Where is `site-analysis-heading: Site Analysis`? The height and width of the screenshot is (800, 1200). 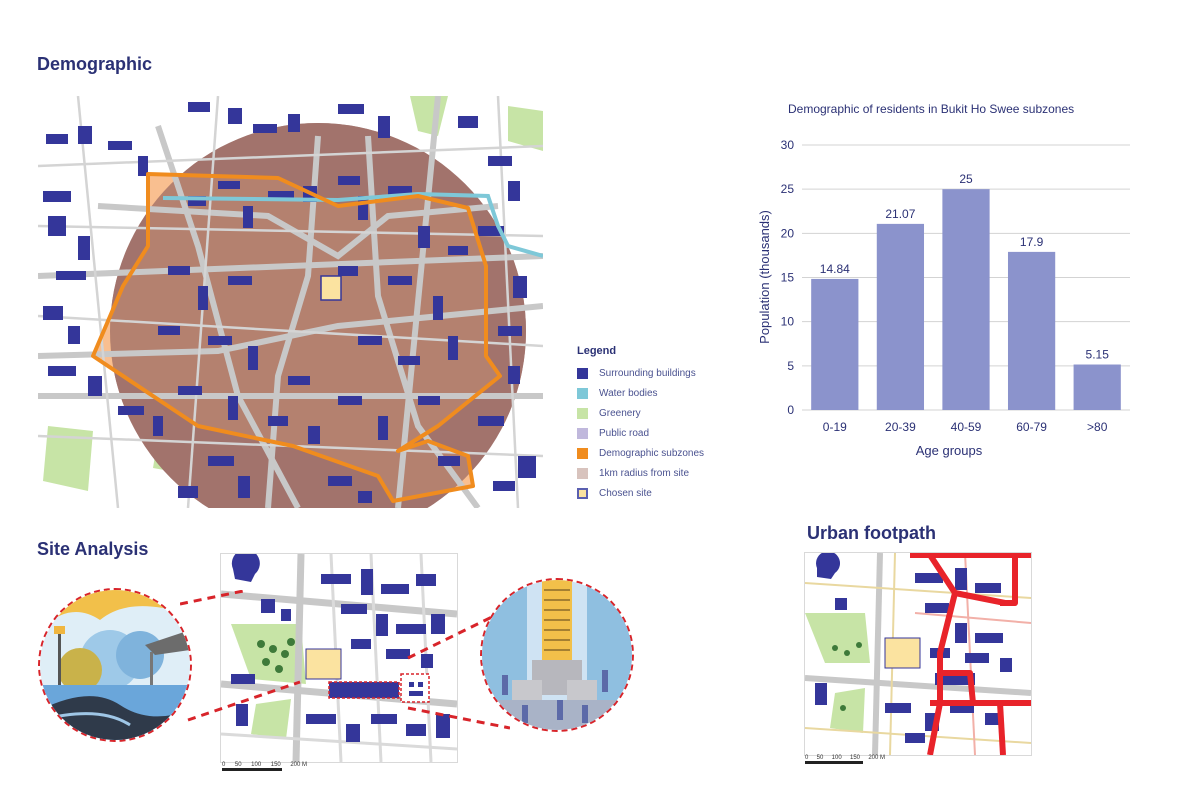
site-analysis-heading: Site Analysis is located at coordinates (93, 549).